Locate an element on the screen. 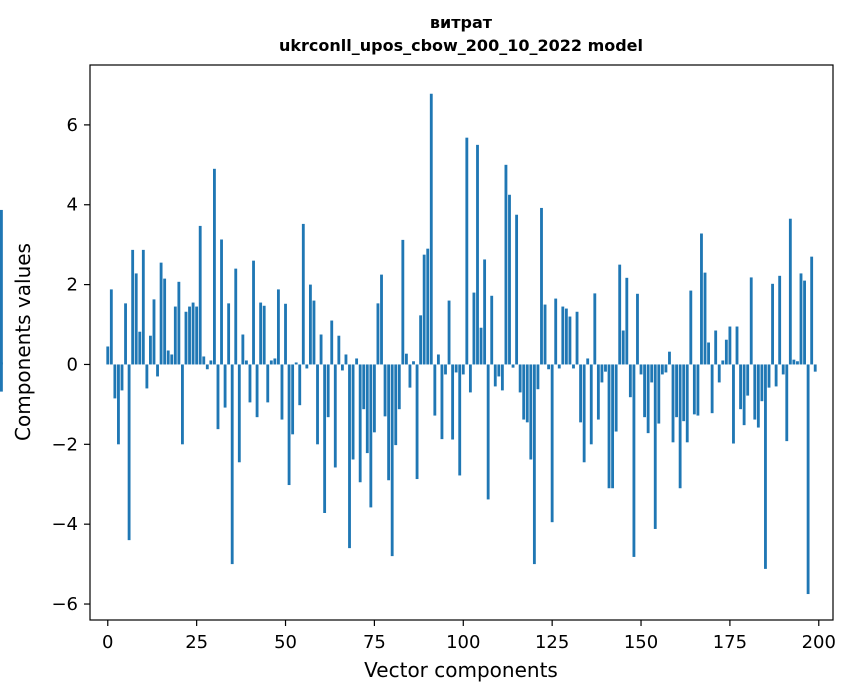 This screenshot has width=847, height=696. y-tick-label: −6 is located at coordinates (64, 604).